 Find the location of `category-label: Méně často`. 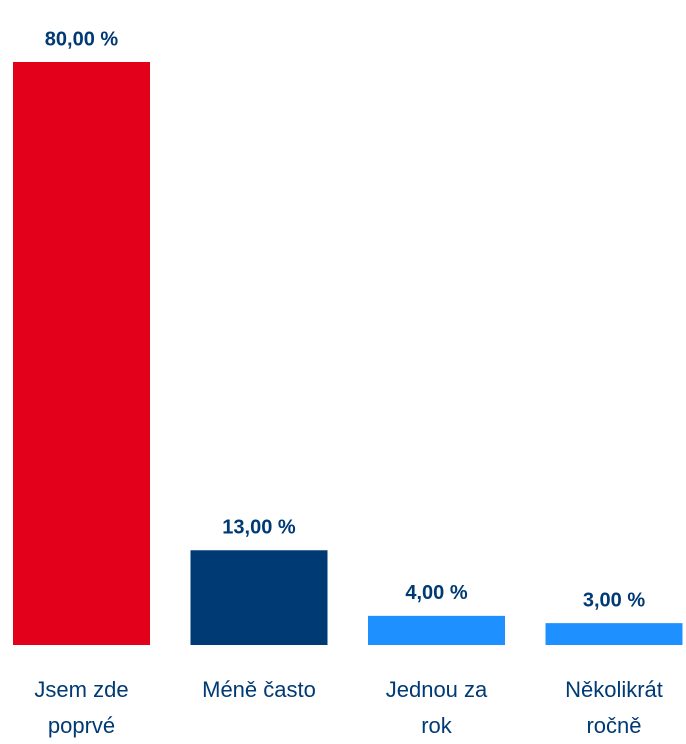

category-label: Méně často is located at coordinates (259, 689).